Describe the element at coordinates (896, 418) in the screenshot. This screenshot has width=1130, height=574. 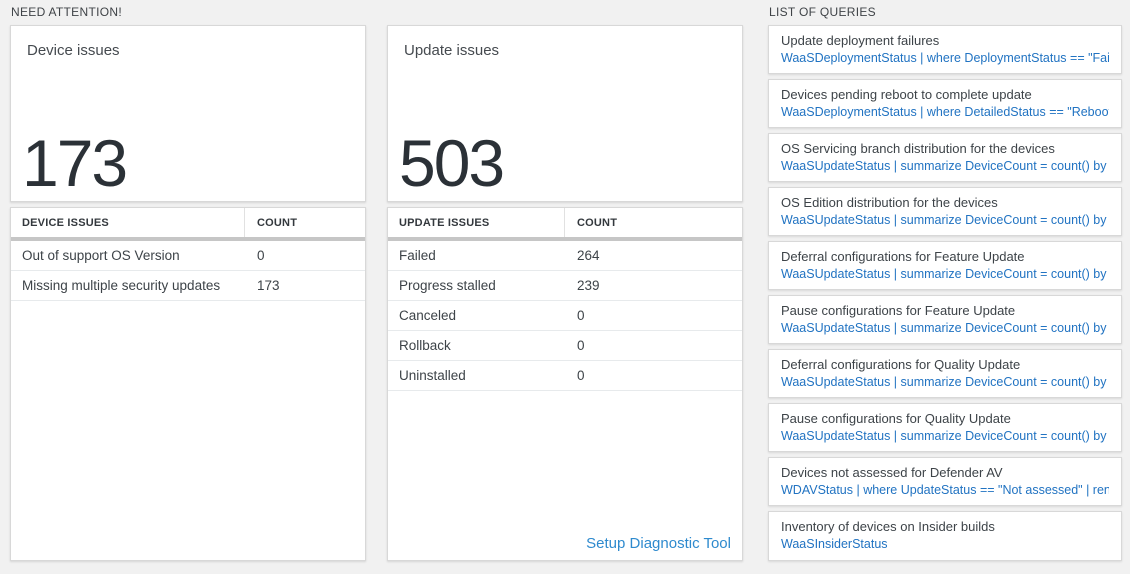
I see `query-title: Pause configurations for Quality Update` at that location.